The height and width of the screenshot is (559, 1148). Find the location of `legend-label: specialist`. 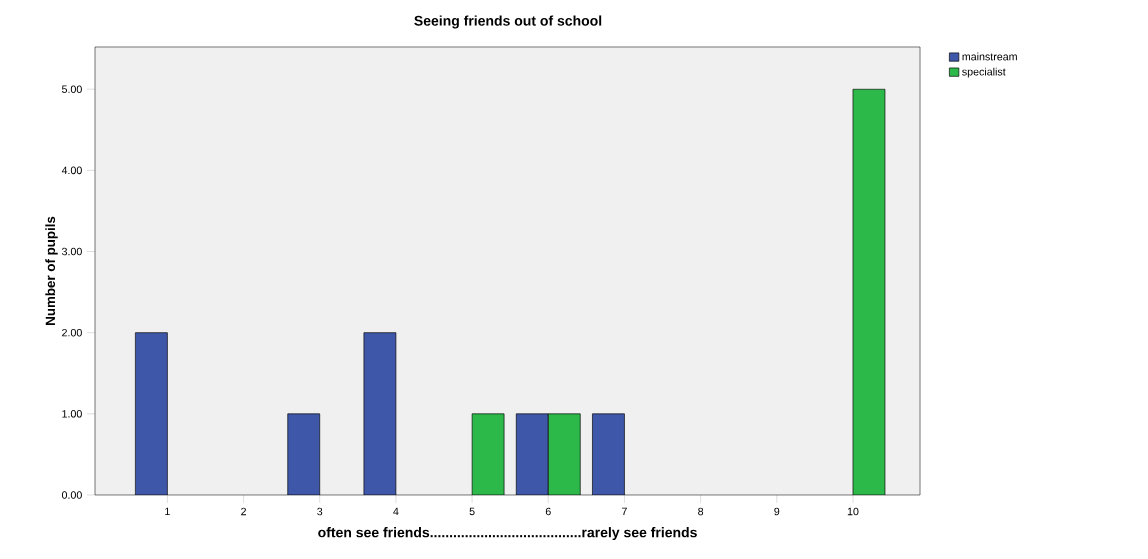

legend-label: specialist is located at coordinates (984, 72).